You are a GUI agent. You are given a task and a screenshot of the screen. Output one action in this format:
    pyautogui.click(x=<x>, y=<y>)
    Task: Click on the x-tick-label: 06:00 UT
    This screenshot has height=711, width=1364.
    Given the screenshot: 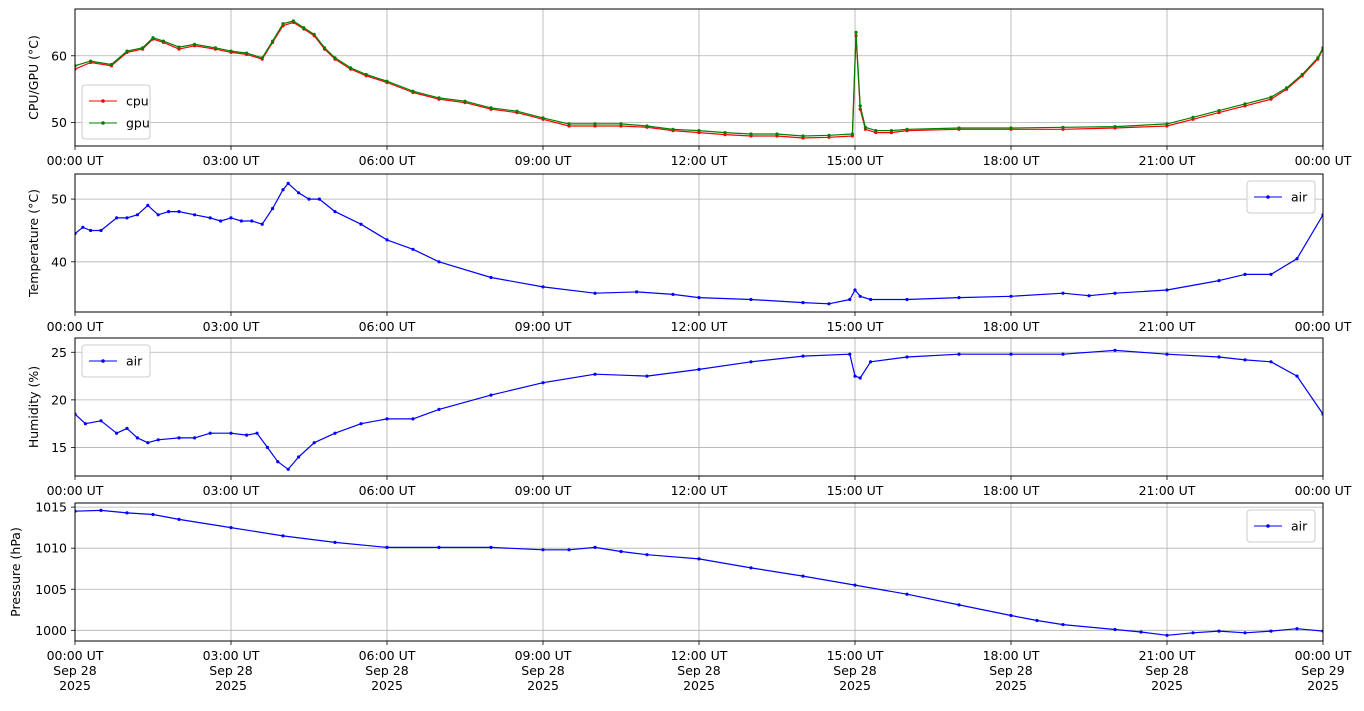 What is the action you would take?
    pyautogui.click(x=387, y=160)
    